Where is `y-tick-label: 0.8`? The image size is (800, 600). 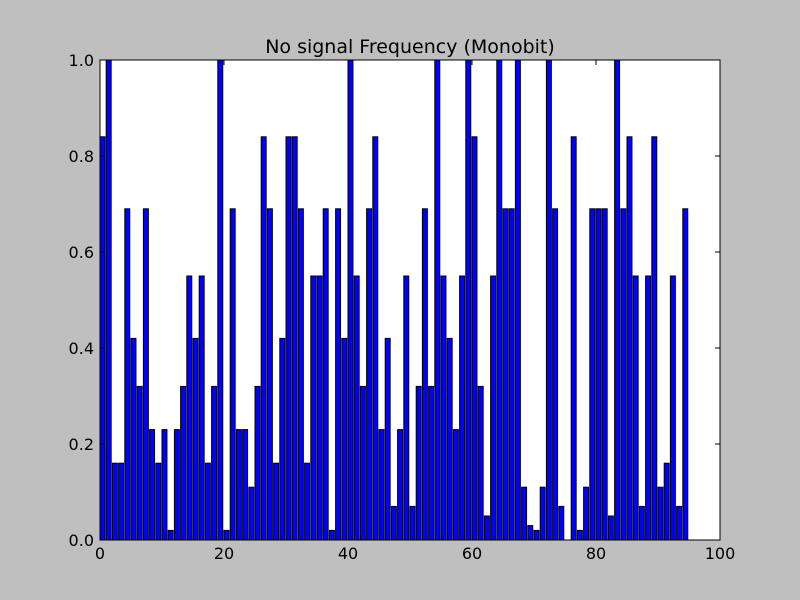
y-tick-label: 0.8 is located at coordinates (81, 156).